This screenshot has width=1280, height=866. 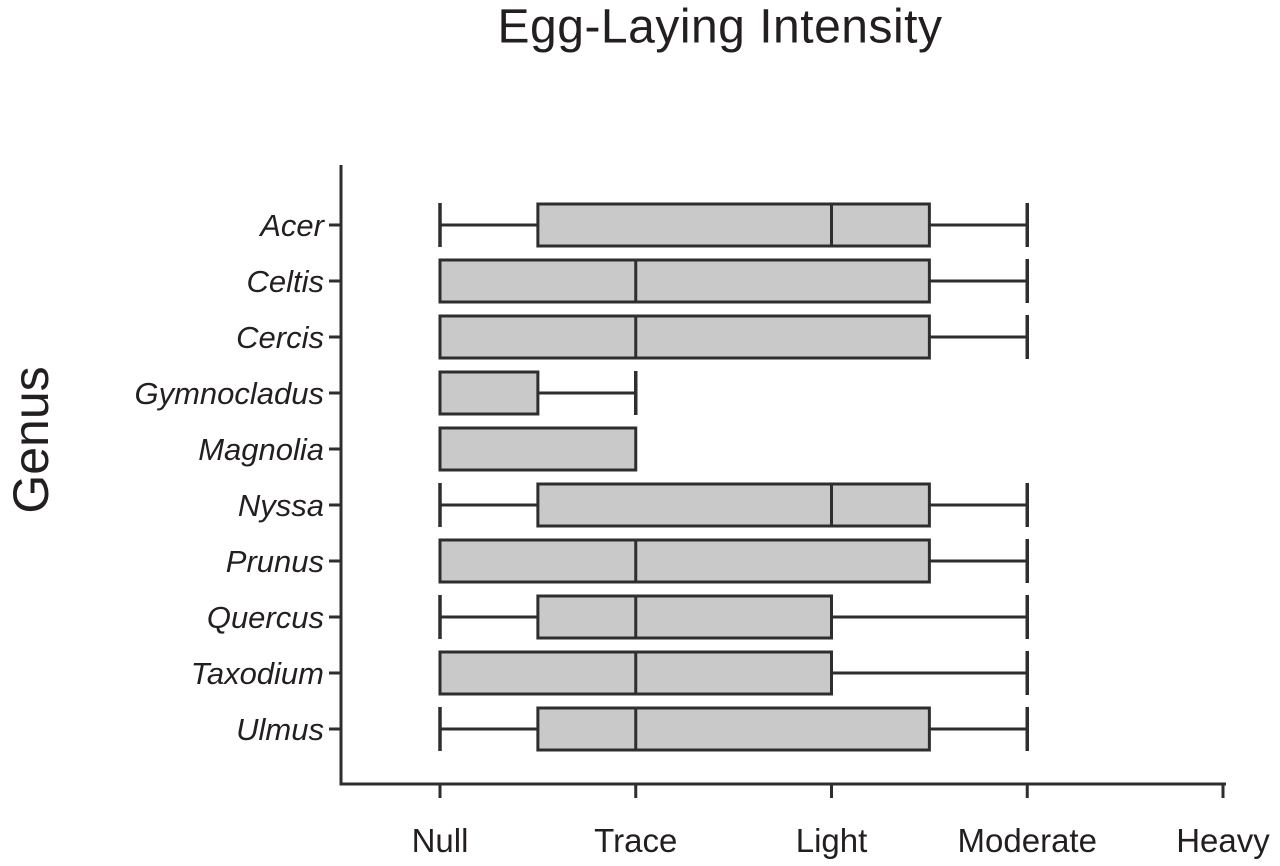 What do you see at coordinates (1223, 840) in the screenshot?
I see `x-tick-label-heavy: Heavy` at bounding box center [1223, 840].